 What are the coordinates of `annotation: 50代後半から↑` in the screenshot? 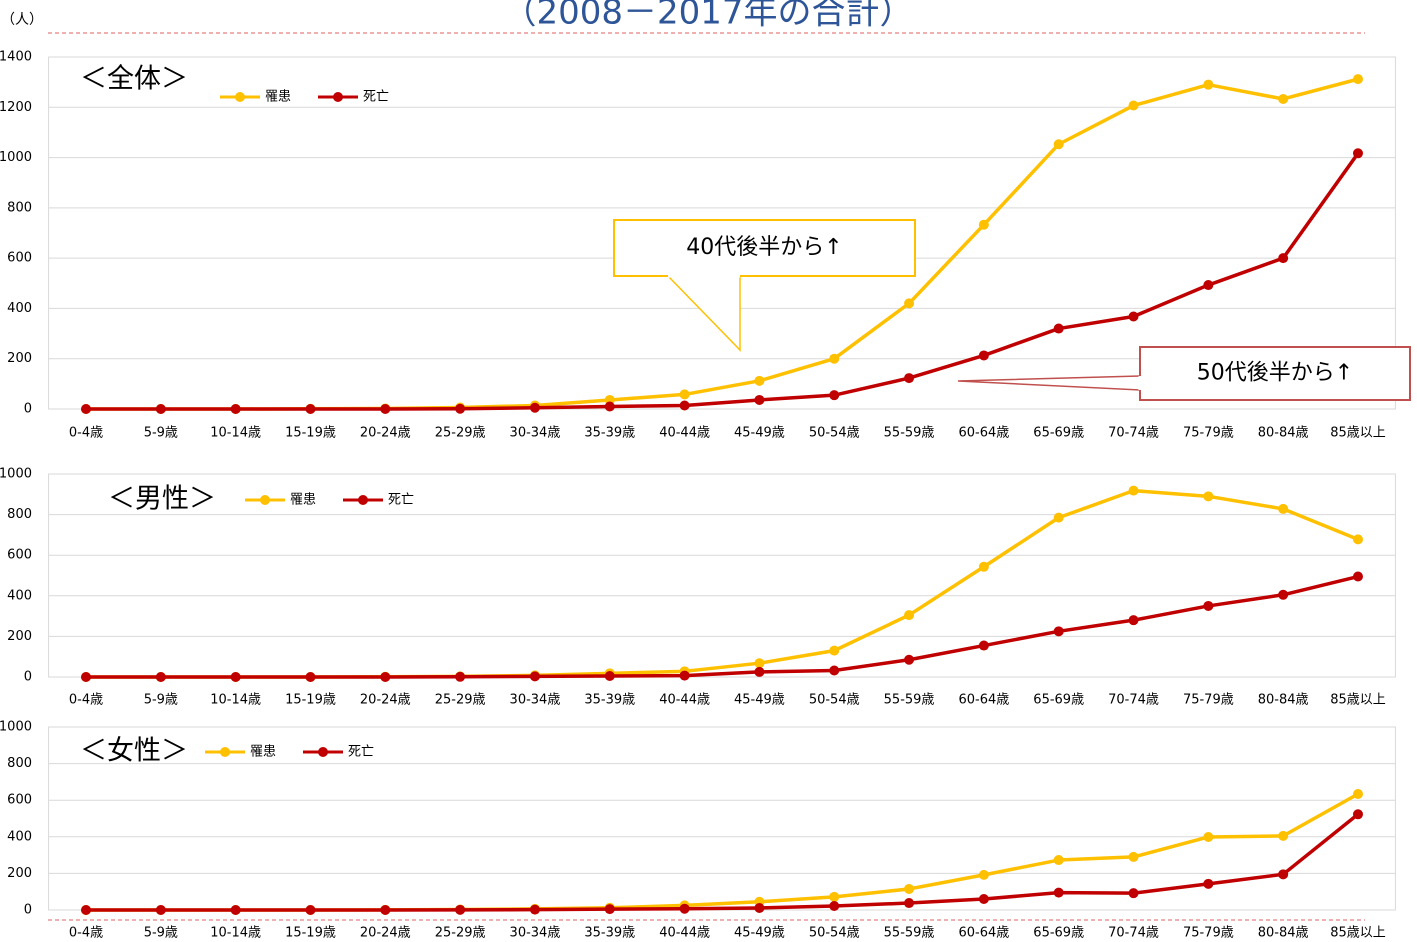 It's located at (1275, 373).